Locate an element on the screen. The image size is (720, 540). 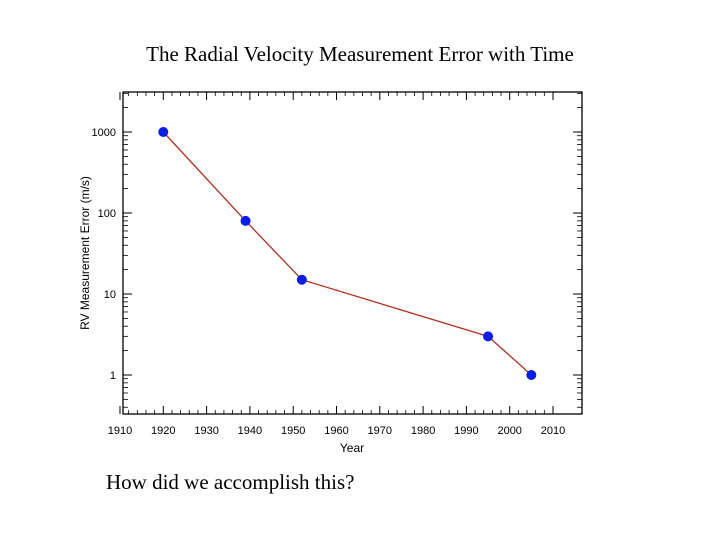
x-tick-label: 1910 is located at coordinates (120, 431).